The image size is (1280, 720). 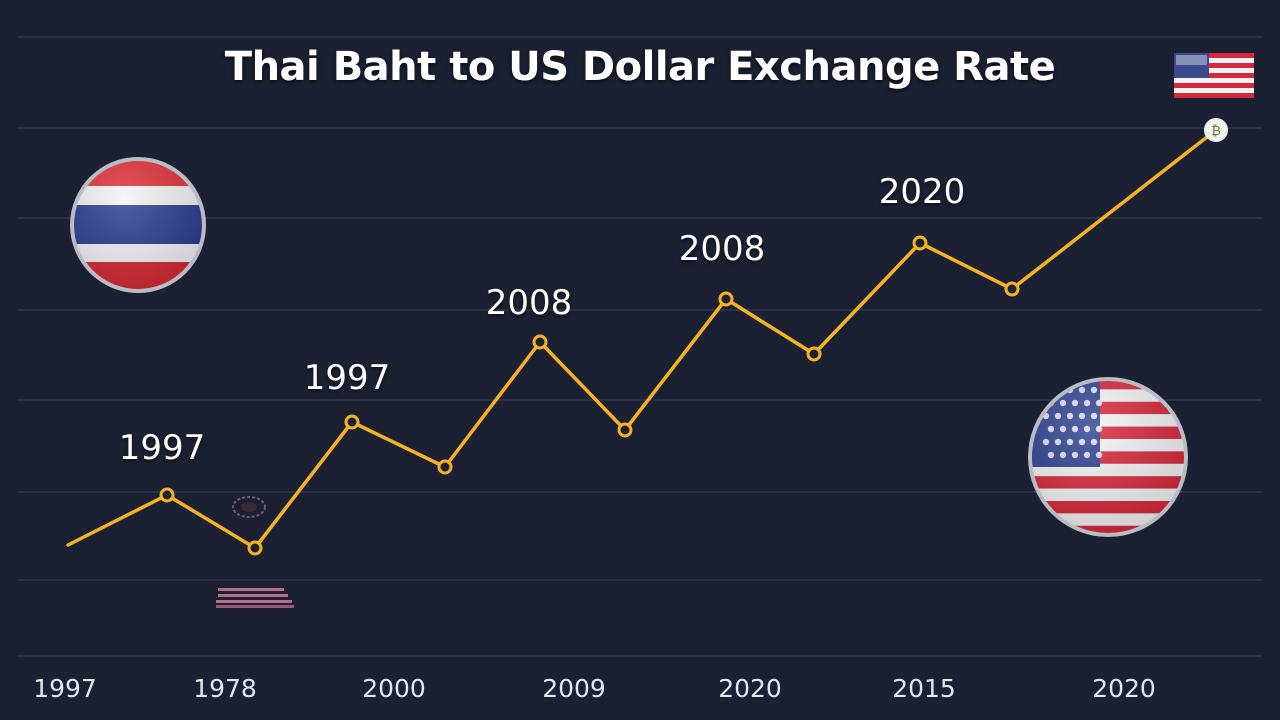 I want to click on chart-title: Thai Baht to US Dollar Exchange Rate, so click(x=640, y=67).